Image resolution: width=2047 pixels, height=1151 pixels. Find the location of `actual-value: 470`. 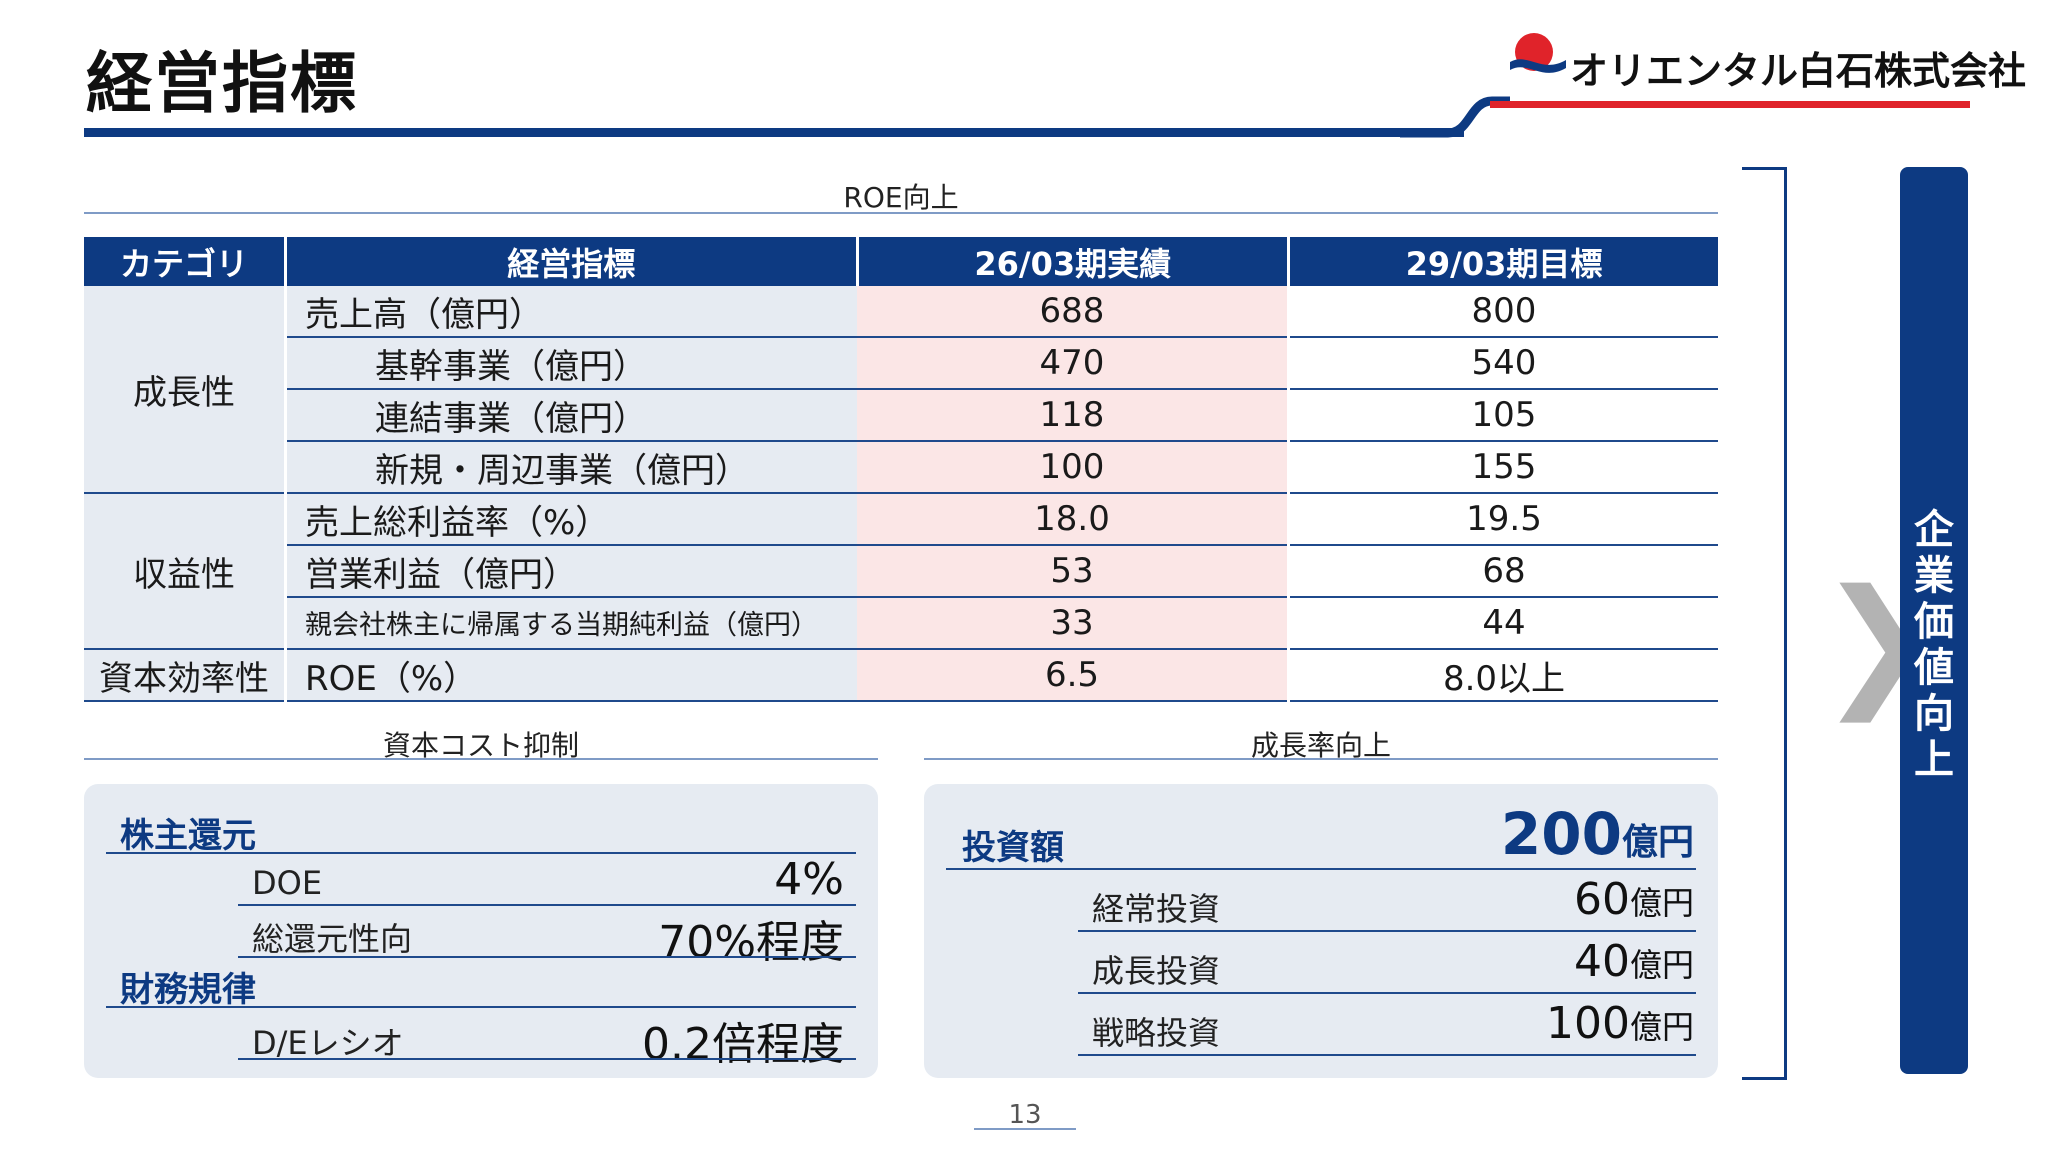

actual-value: 470 is located at coordinates (1073, 363).